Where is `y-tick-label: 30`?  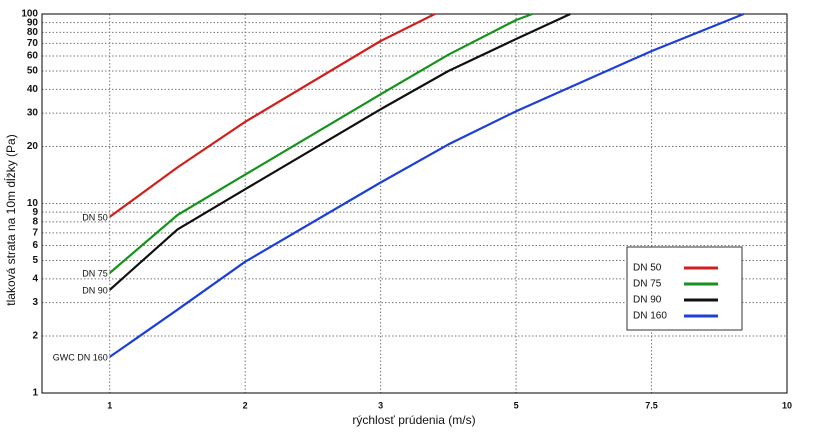 y-tick-label: 30 is located at coordinates (33, 113).